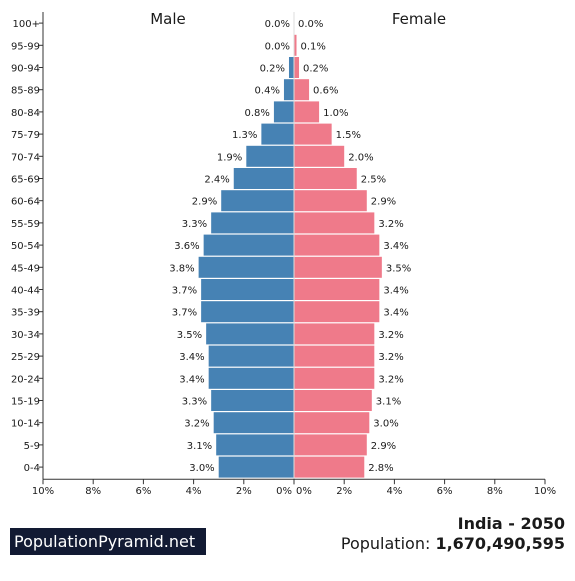 This screenshot has width=575, height=581. What do you see at coordinates (189, 335) in the screenshot?
I see `male-value-label: 3.5%` at bounding box center [189, 335].